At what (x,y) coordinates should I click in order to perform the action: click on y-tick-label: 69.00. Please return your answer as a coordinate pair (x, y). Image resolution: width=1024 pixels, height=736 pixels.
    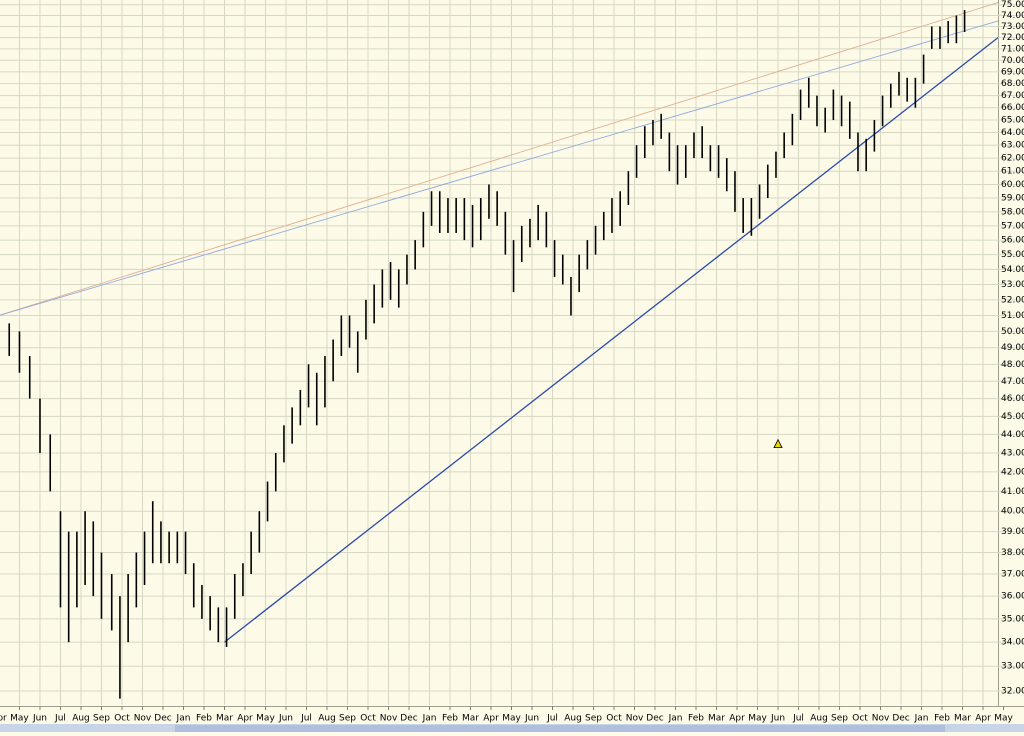
    Looking at the image, I should click on (1012, 72).